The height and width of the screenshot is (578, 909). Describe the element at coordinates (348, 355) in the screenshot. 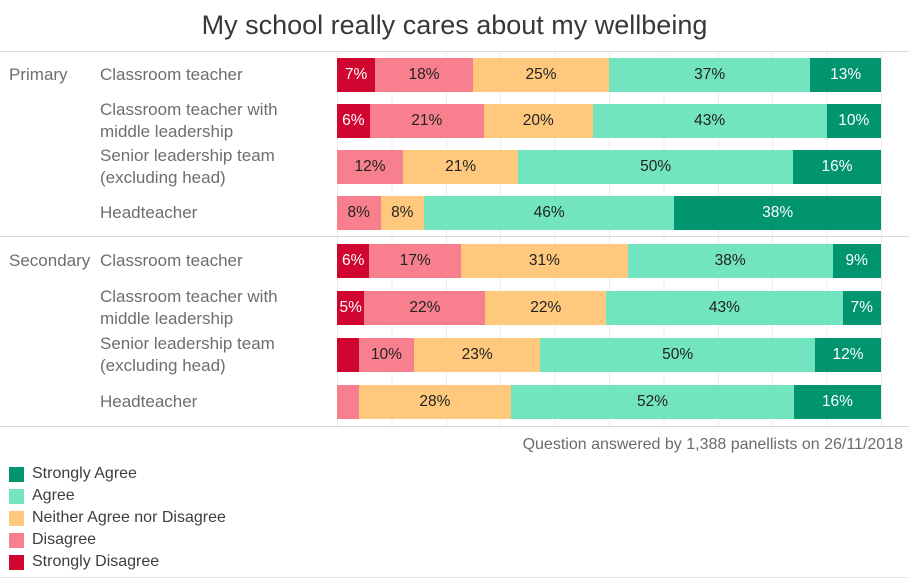

I see `bar-segment-strongly_disagree` at that location.